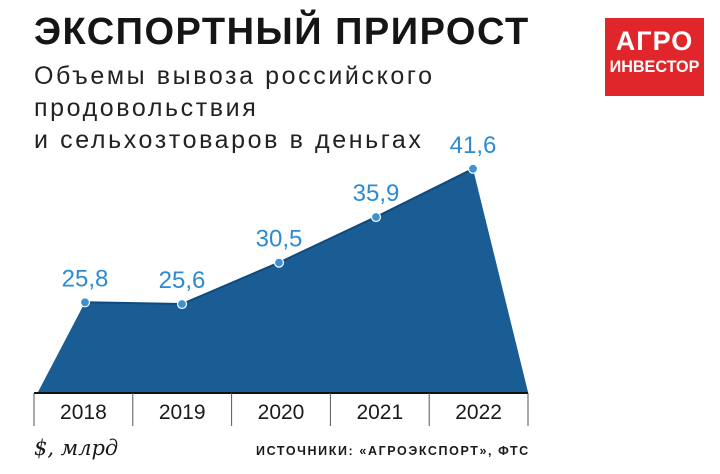  I want to click on agroinvestor-logo: АГРО ИНВЕСТОР, so click(654, 57).